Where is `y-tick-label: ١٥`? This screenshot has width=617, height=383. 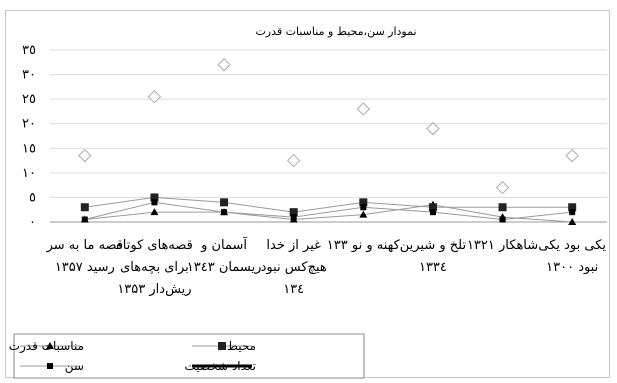 y-tick-label: ١٥ is located at coordinates (29, 148).